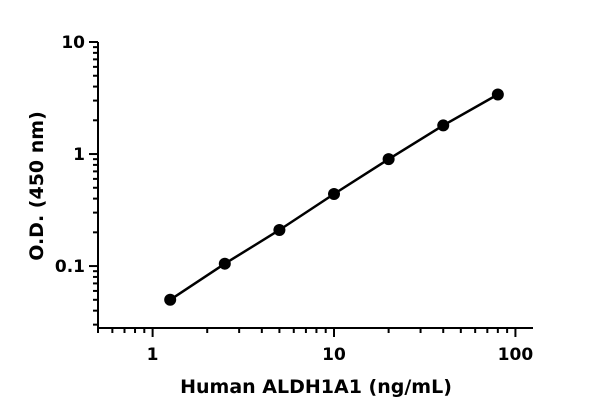  What do you see at coordinates (334, 355) in the screenshot?
I see `x-tick-label: 10` at bounding box center [334, 355].